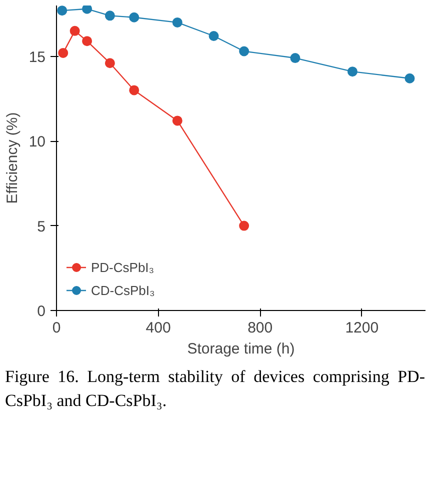 This screenshot has height=479, width=441. I want to click on y-tick-label: 5, so click(41, 227).